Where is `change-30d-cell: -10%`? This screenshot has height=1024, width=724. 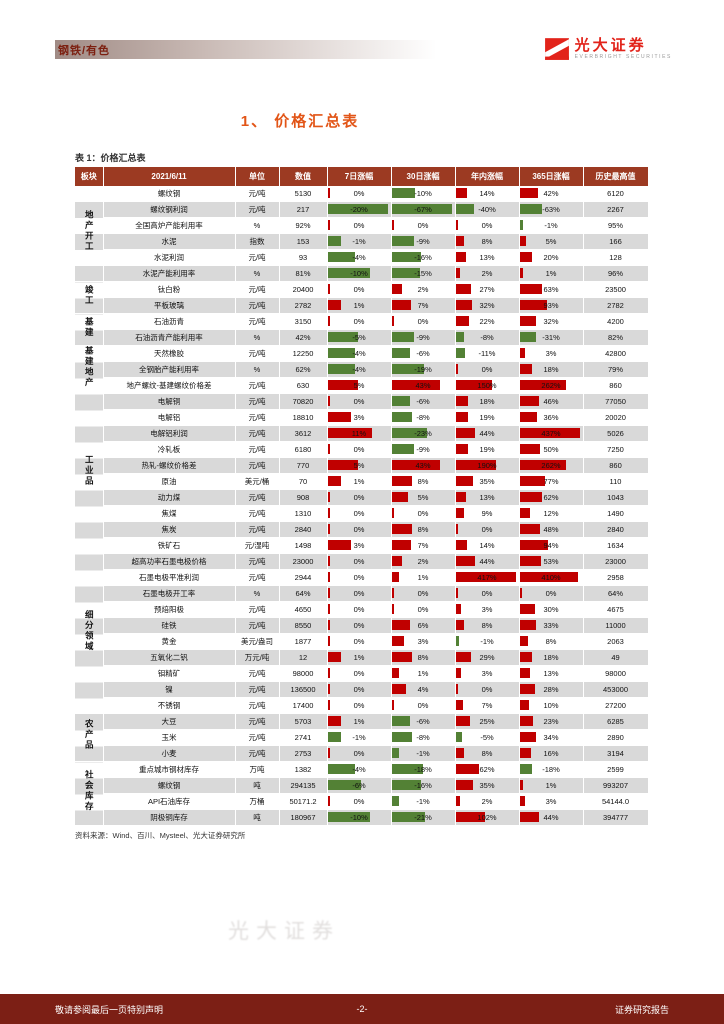 change-30d-cell: -10% is located at coordinates (423, 194).